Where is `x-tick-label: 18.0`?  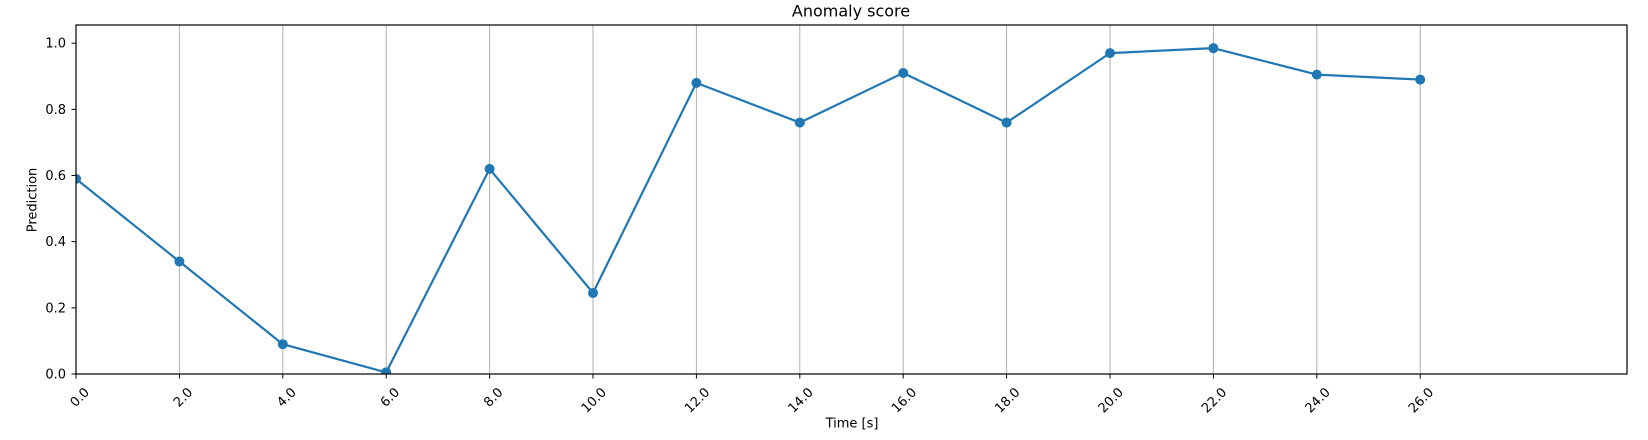
x-tick-label: 18.0 is located at coordinates (1007, 400).